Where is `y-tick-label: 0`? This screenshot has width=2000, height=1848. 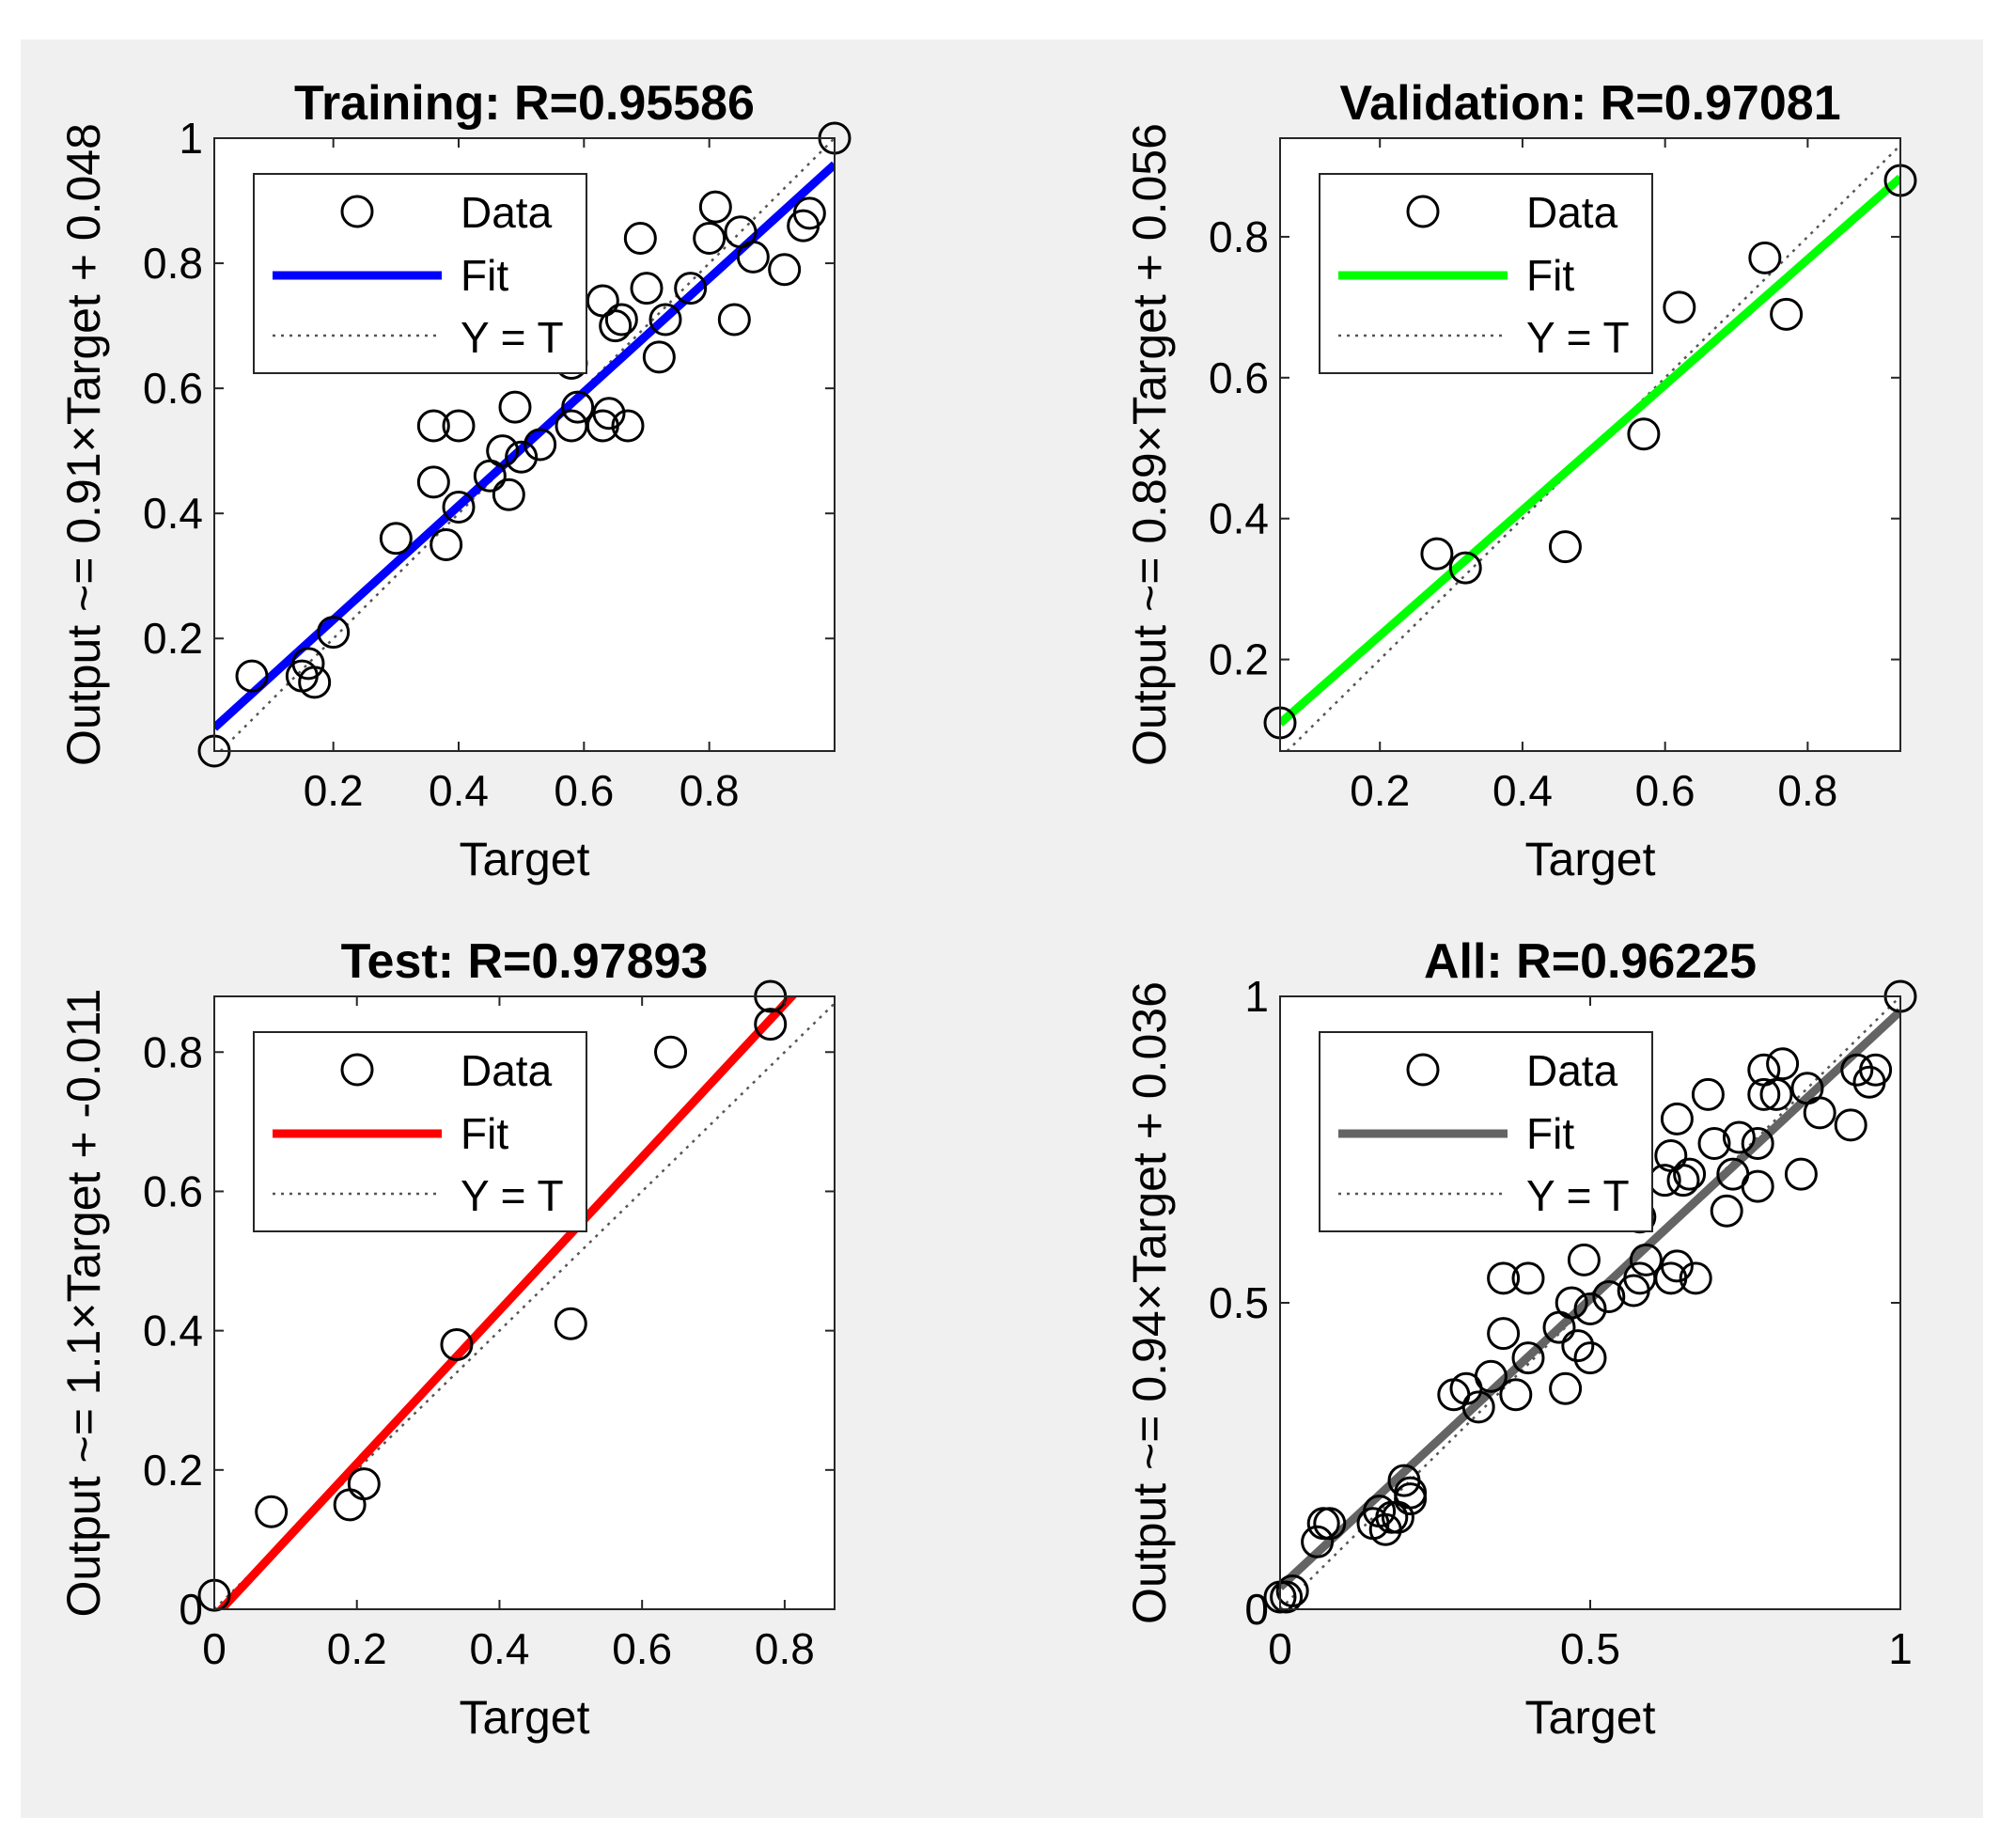
y-tick-label: 0 is located at coordinates (1257, 1609).